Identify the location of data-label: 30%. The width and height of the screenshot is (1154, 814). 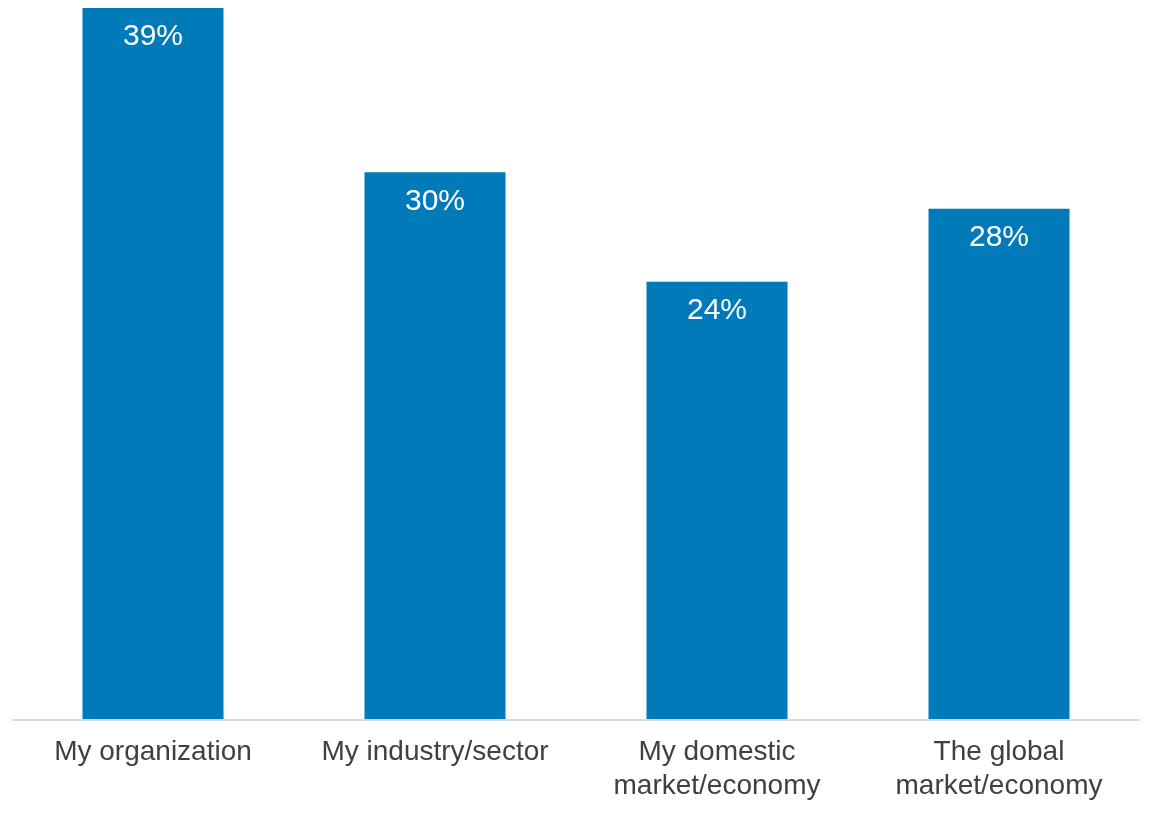
(435, 199).